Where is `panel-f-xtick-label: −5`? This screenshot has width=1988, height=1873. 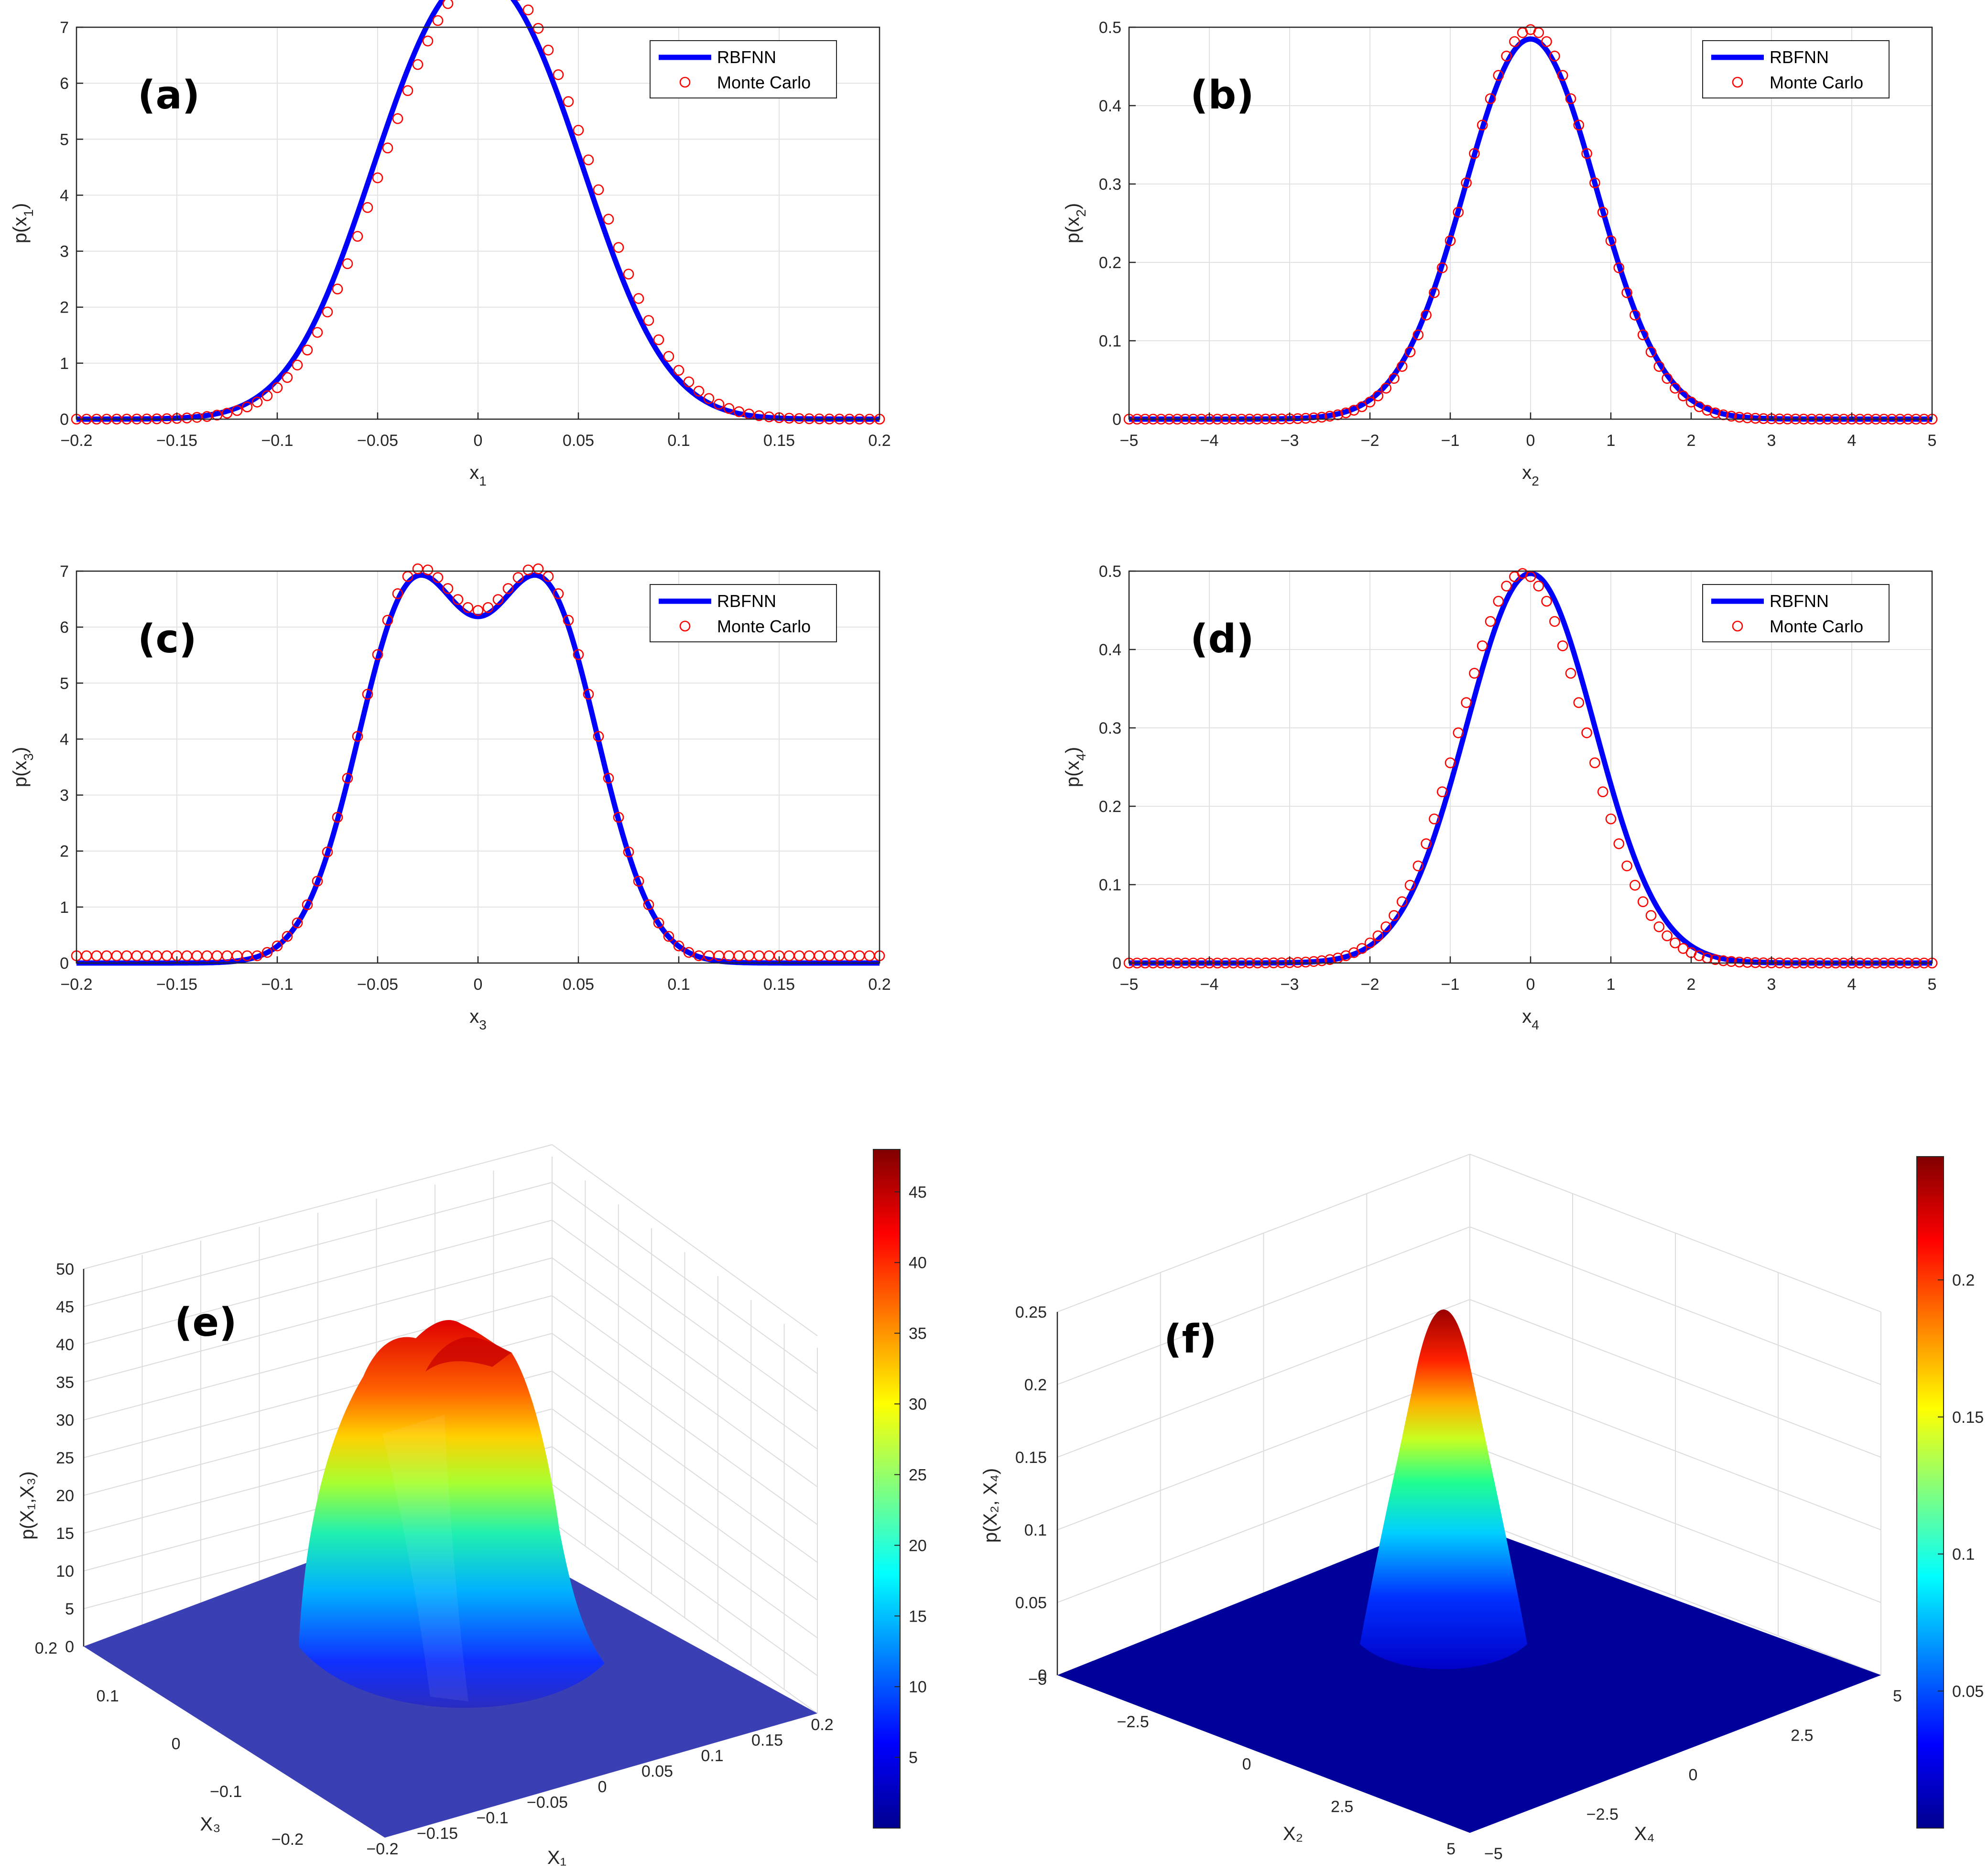
panel-f-xtick-label: −5 is located at coordinates (1493, 1854).